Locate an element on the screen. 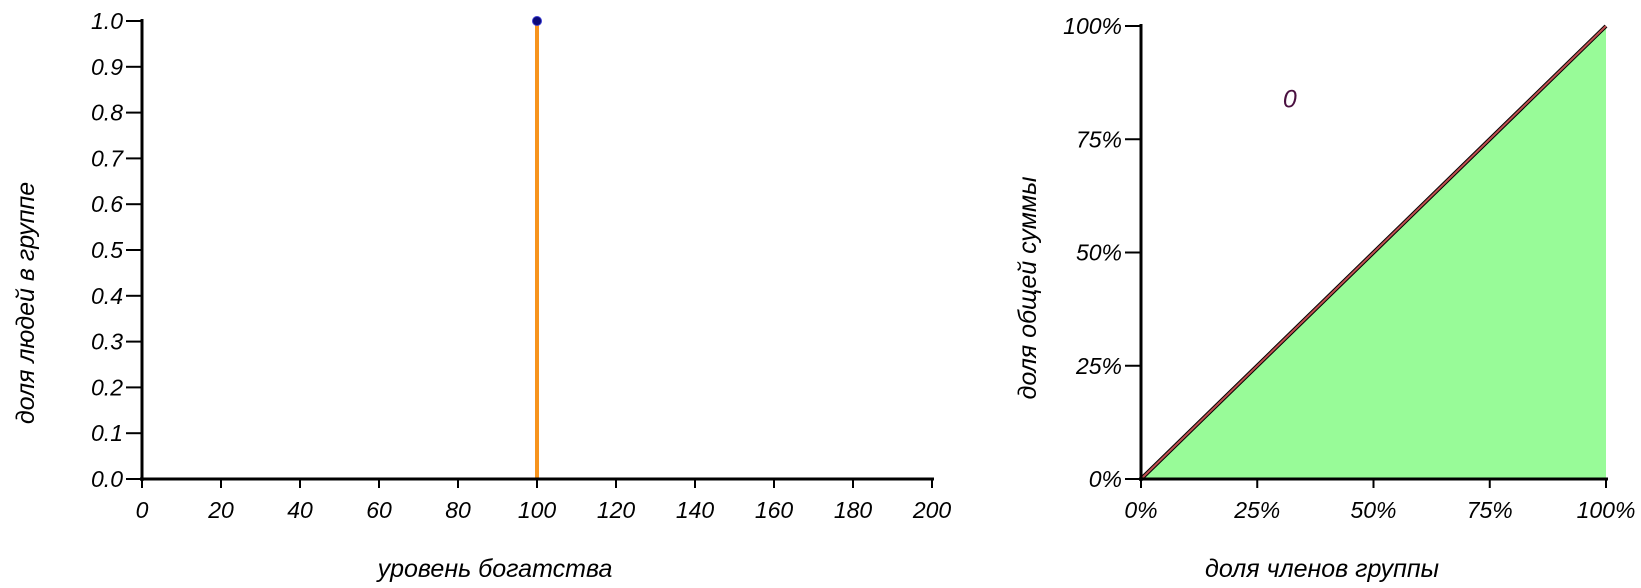 The height and width of the screenshot is (588, 1641). left-y-tick-label: 0.5 is located at coordinates (107, 250).